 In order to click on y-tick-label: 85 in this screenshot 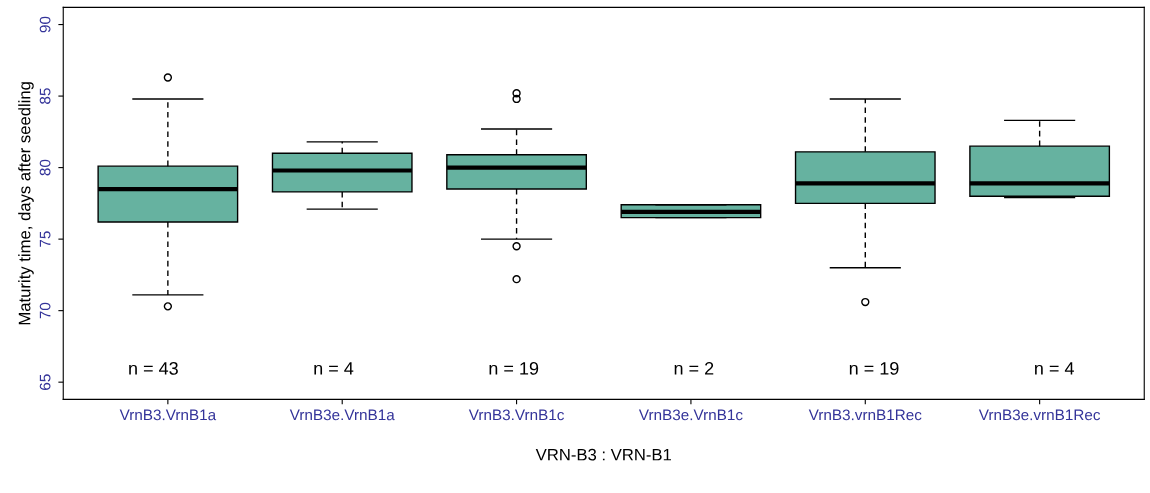, I will do `click(45, 96)`.